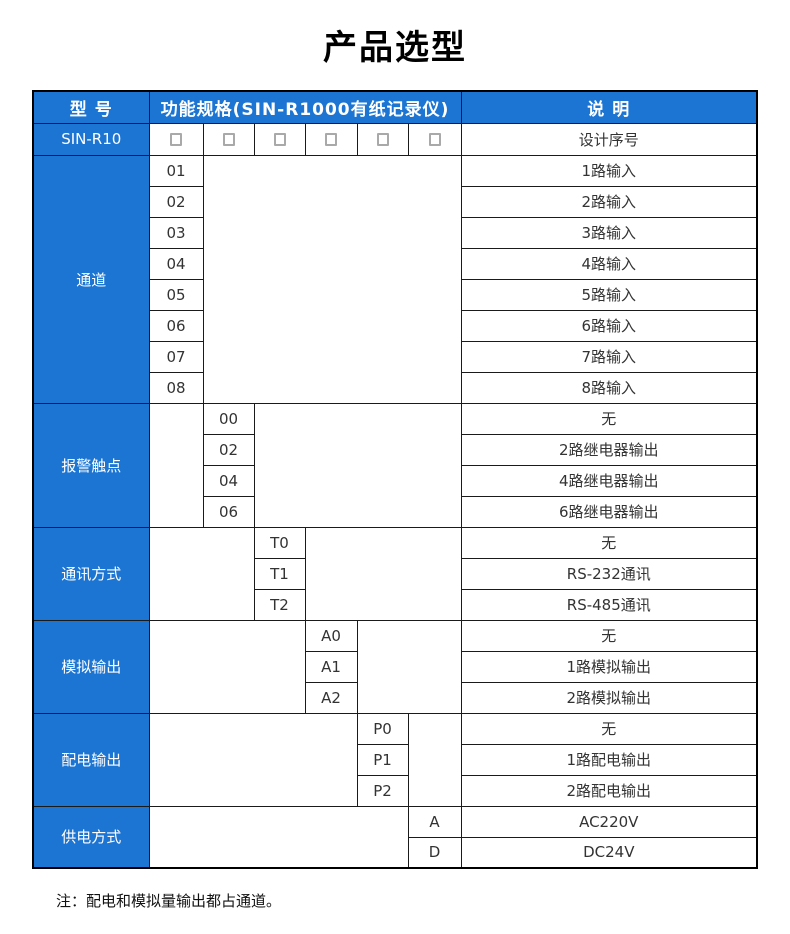  Describe the element at coordinates (395, 294) in the screenshot. I see `table-row: 05 5路输入` at that location.